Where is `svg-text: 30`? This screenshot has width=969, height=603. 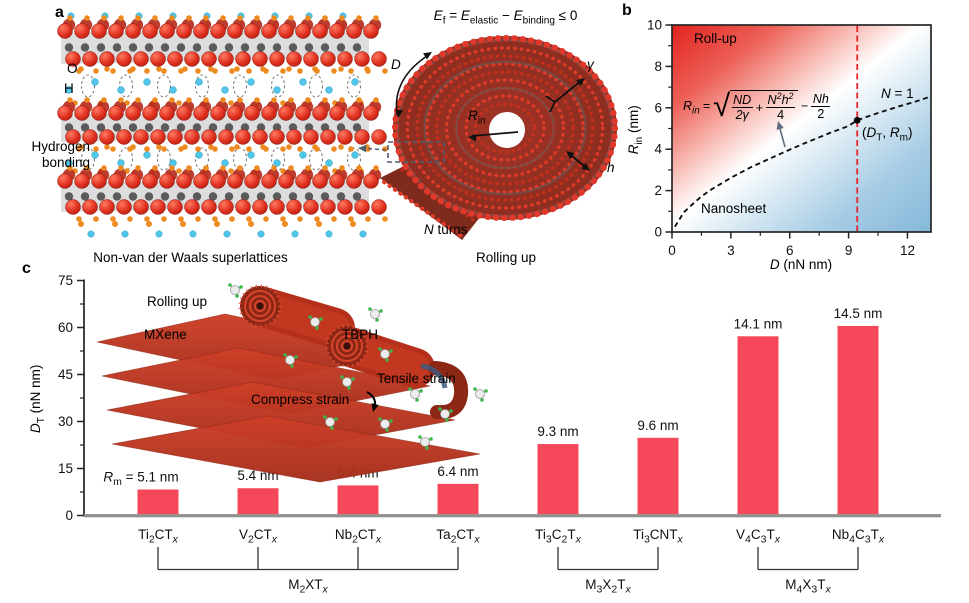 svg-text: 30 is located at coordinates (65, 421).